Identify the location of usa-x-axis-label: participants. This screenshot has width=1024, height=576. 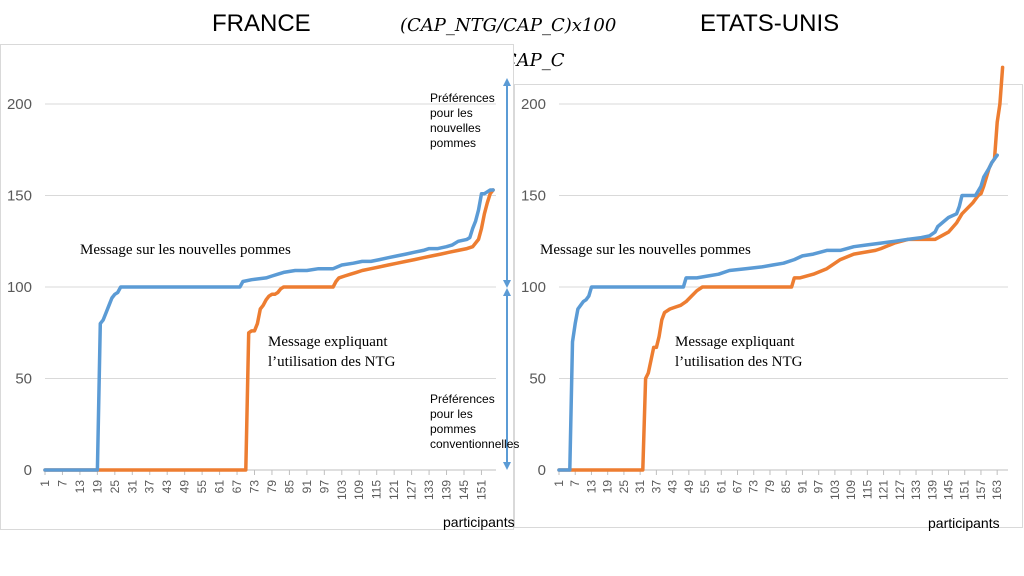
(964, 523).